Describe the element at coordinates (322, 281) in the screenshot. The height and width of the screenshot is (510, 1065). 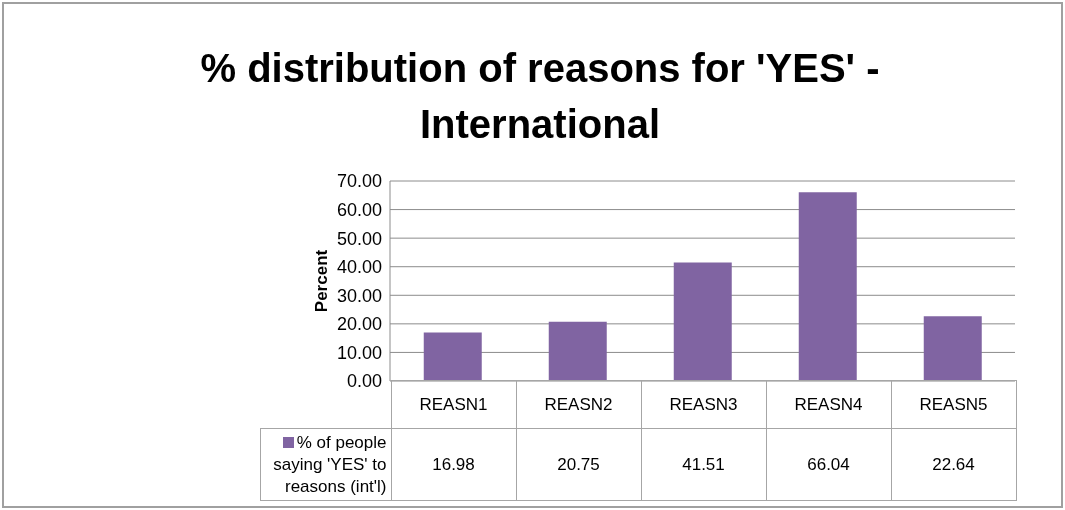
I see `y-axis-title: Percent` at that location.